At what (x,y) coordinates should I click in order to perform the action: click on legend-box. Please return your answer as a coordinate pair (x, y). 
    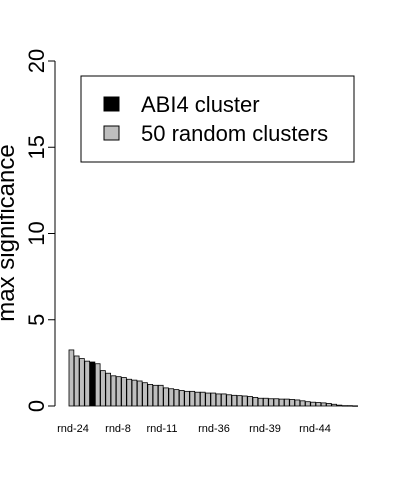
    Looking at the image, I should click on (217, 119).